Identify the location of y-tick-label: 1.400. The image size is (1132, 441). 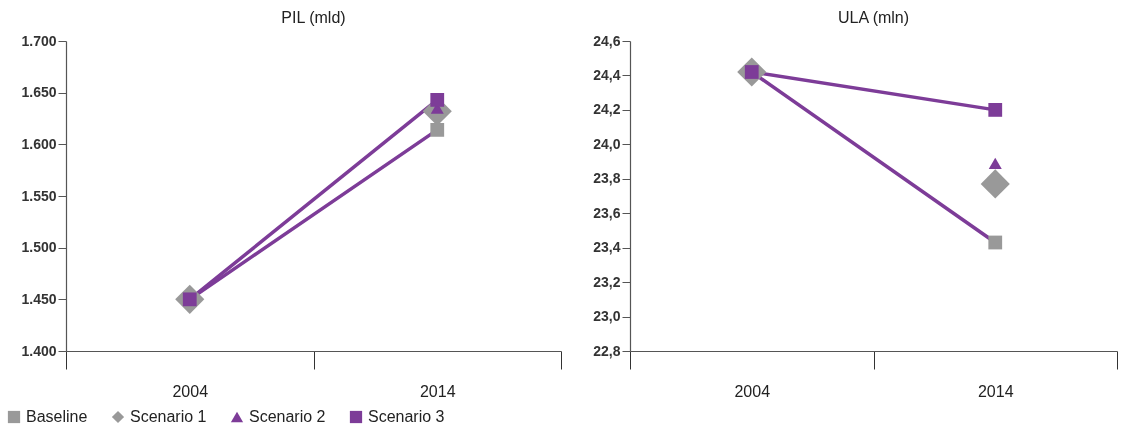
(39, 350).